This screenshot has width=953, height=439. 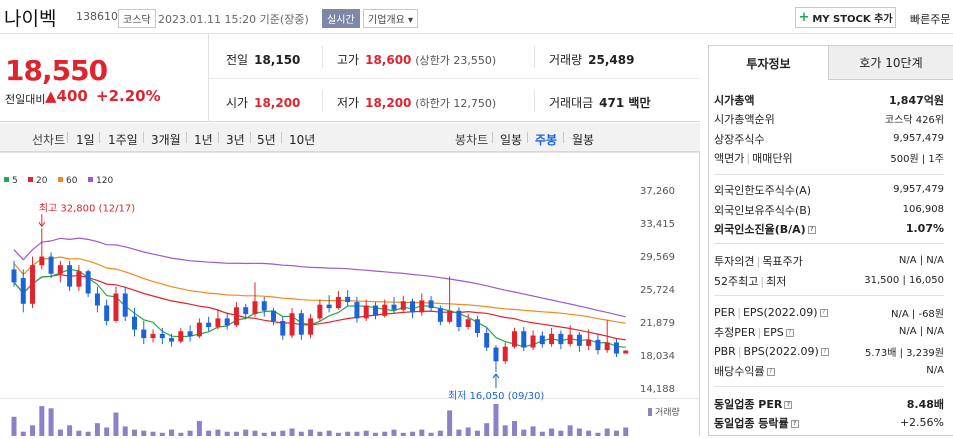 I want to click on add-mystock-button: + MY STOCK 추가, so click(x=845, y=17).